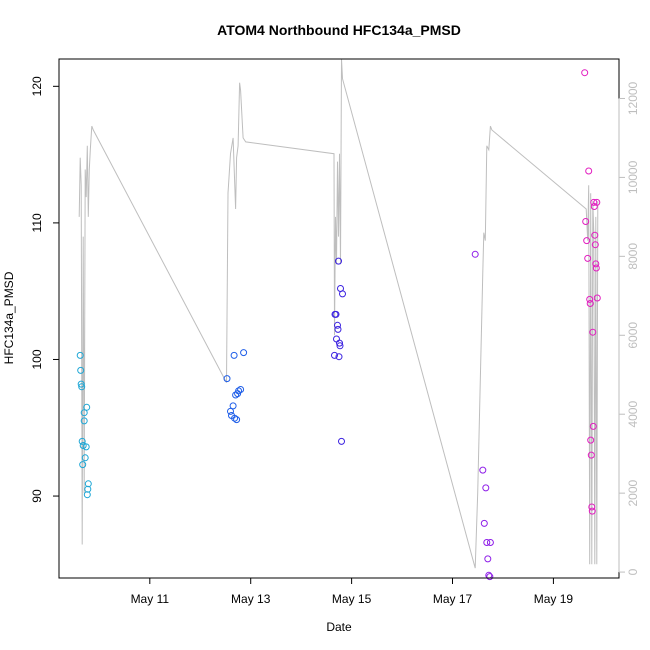 This screenshot has width=650, height=650. I want to click on x-tick-label: May 19, so click(554, 599).